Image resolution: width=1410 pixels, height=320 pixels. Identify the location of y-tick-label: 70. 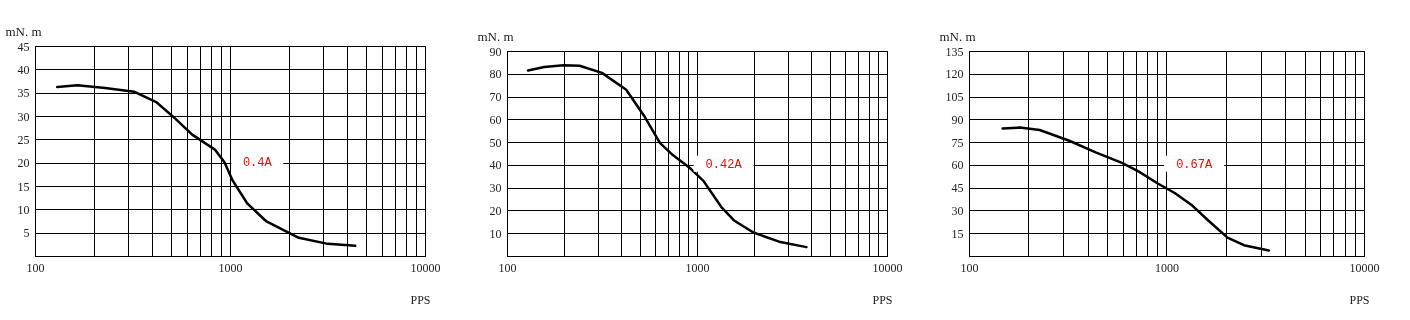
(495, 97).